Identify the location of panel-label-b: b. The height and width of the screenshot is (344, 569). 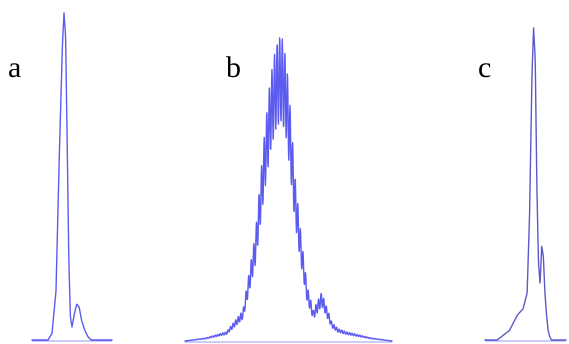
(233, 67).